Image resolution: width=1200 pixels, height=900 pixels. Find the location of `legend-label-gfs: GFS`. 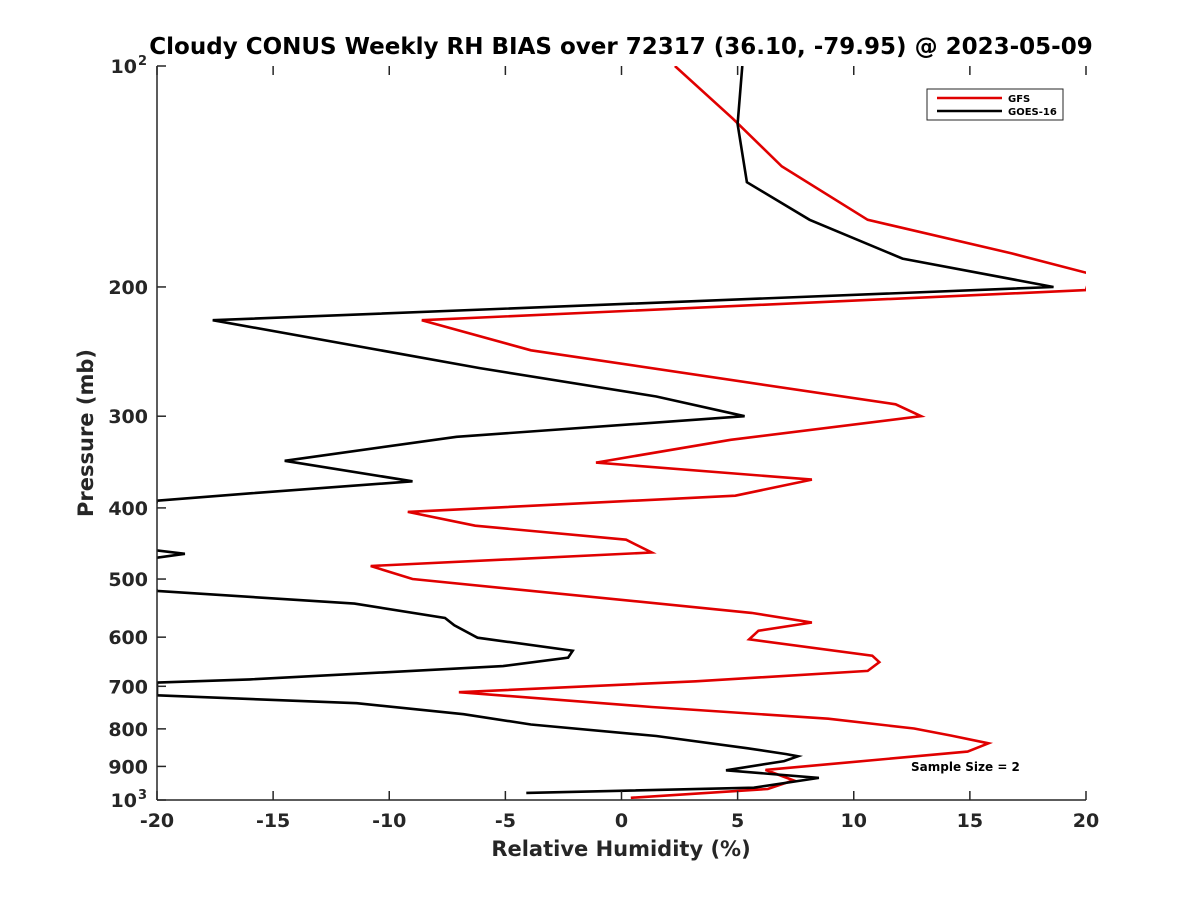

legend-label-gfs: GFS is located at coordinates (1019, 99).